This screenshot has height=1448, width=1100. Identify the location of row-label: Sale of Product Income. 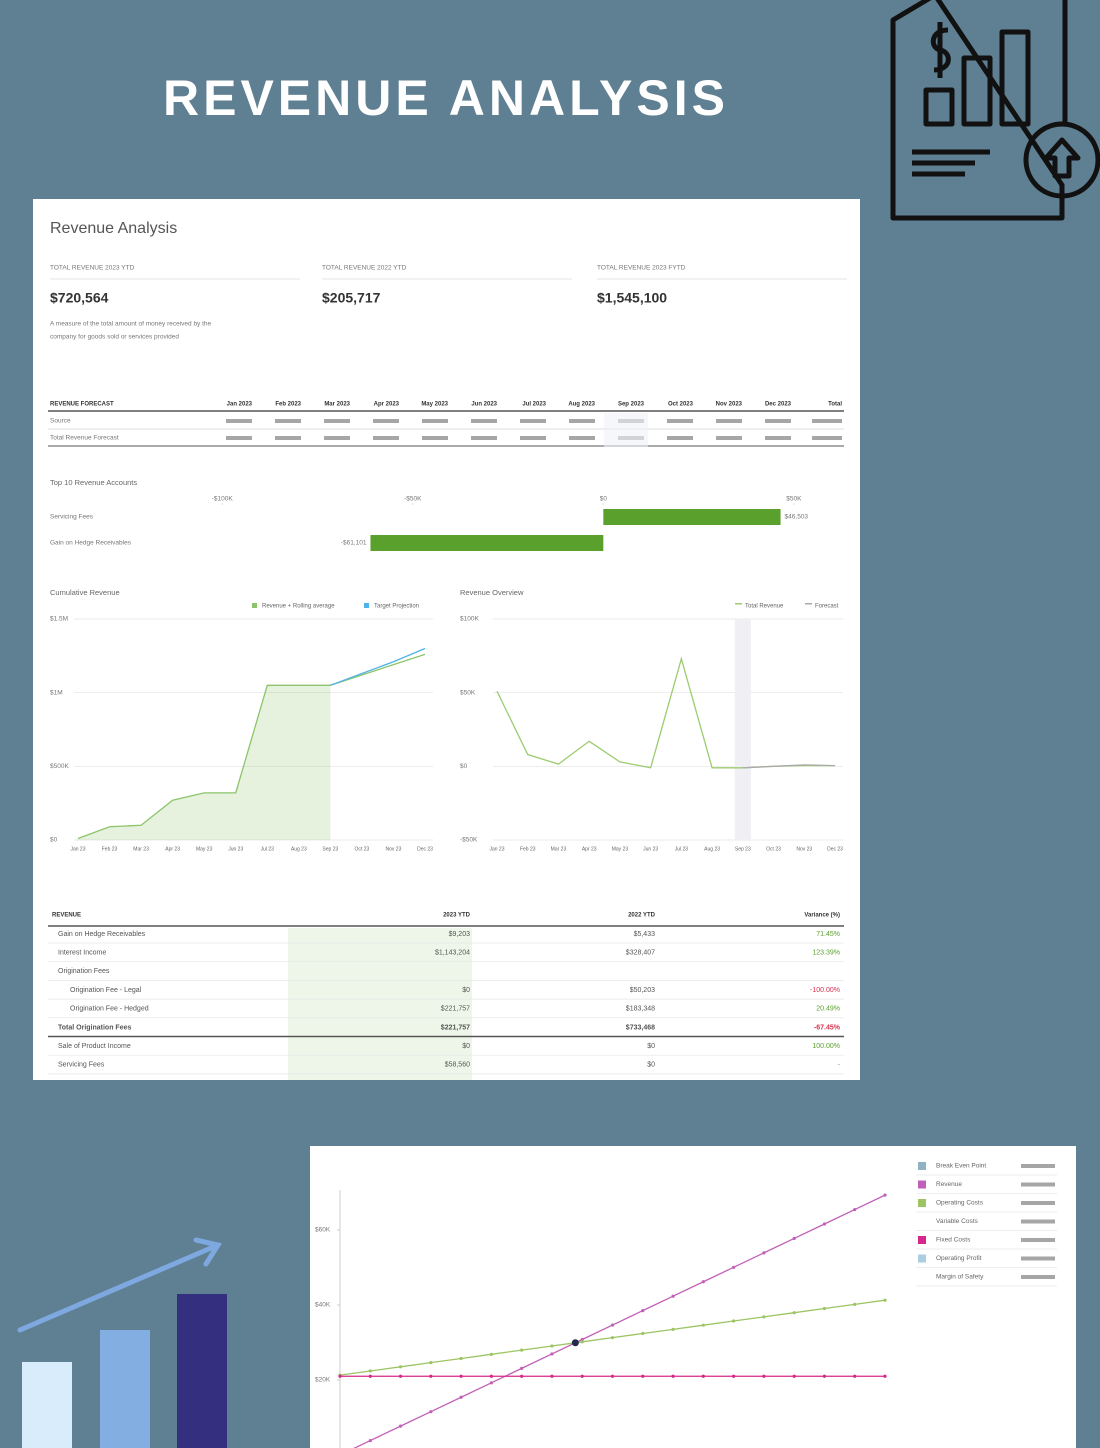
(94, 1046).